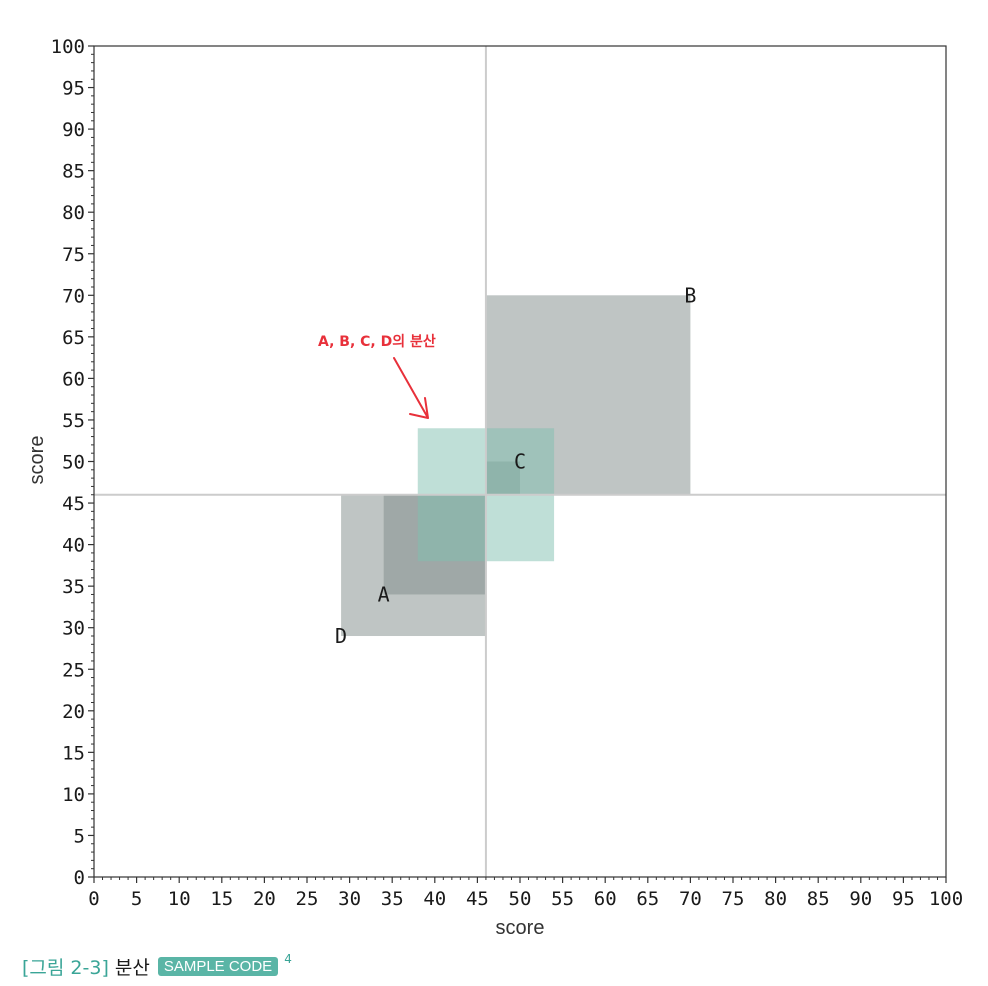  Describe the element at coordinates (37, 460) in the screenshot. I see `y-axis-title: score` at that location.